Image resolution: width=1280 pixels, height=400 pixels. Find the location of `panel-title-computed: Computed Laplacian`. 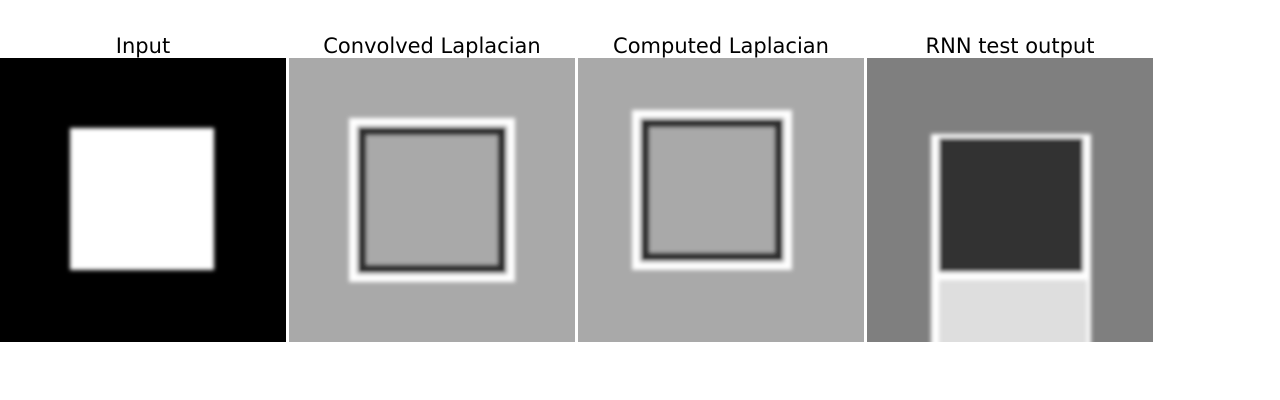

panel-title-computed: Computed Laplacian is located at coordinates (721, 46).